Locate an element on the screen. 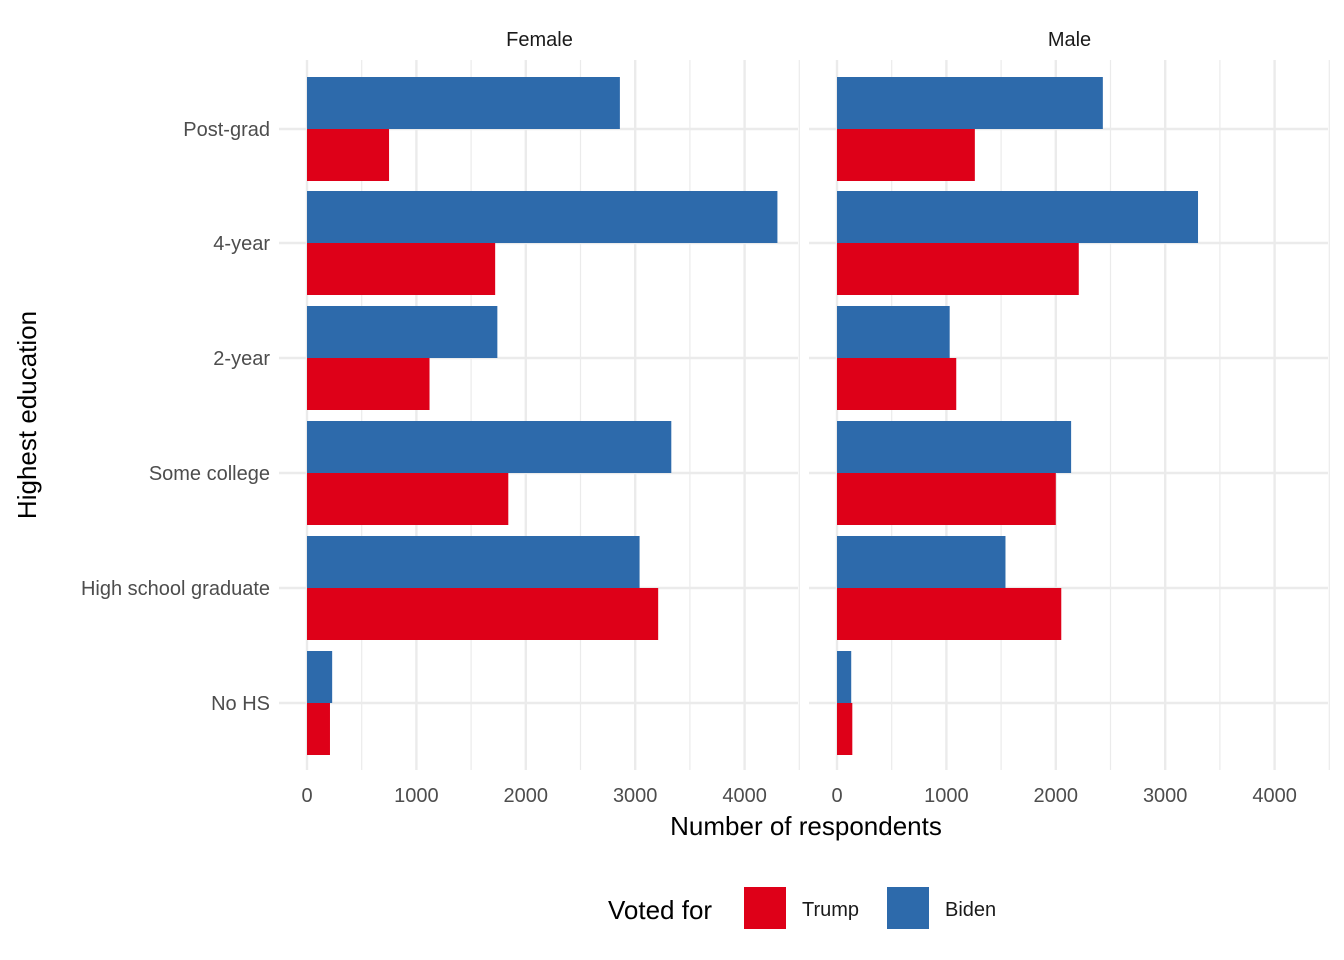  y-tick-label: High school graduate is located at coordinates (175, 589).